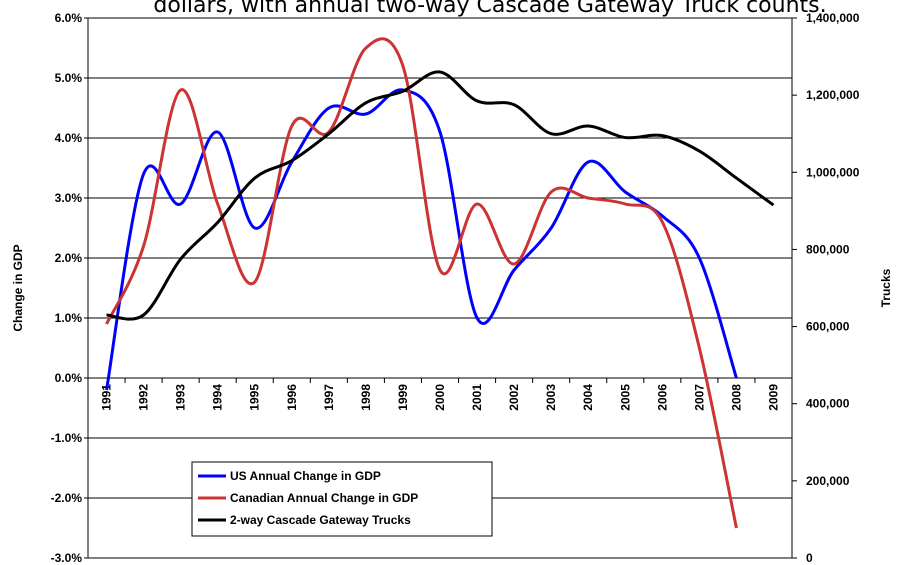 The width and height of the screenshot is (900, 565). What do you see at coordinates (477, 397) in the screenshot?
I see `x-tick-label: 2001` at bounding box center [477, 397].